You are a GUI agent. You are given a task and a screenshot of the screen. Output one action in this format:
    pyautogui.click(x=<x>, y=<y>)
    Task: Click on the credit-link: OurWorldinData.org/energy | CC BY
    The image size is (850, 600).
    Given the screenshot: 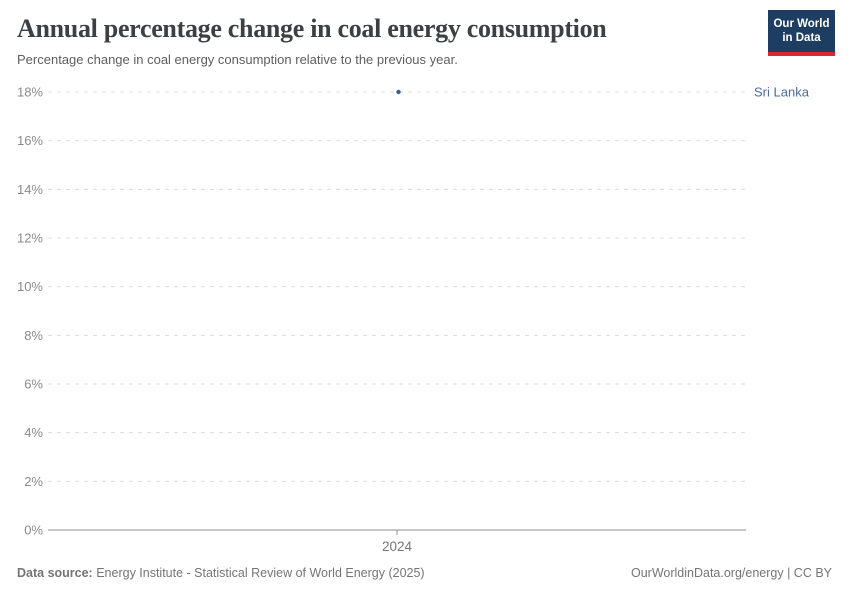 What is the action you would take?
    pyautogui.click(x=731, y=573)
    